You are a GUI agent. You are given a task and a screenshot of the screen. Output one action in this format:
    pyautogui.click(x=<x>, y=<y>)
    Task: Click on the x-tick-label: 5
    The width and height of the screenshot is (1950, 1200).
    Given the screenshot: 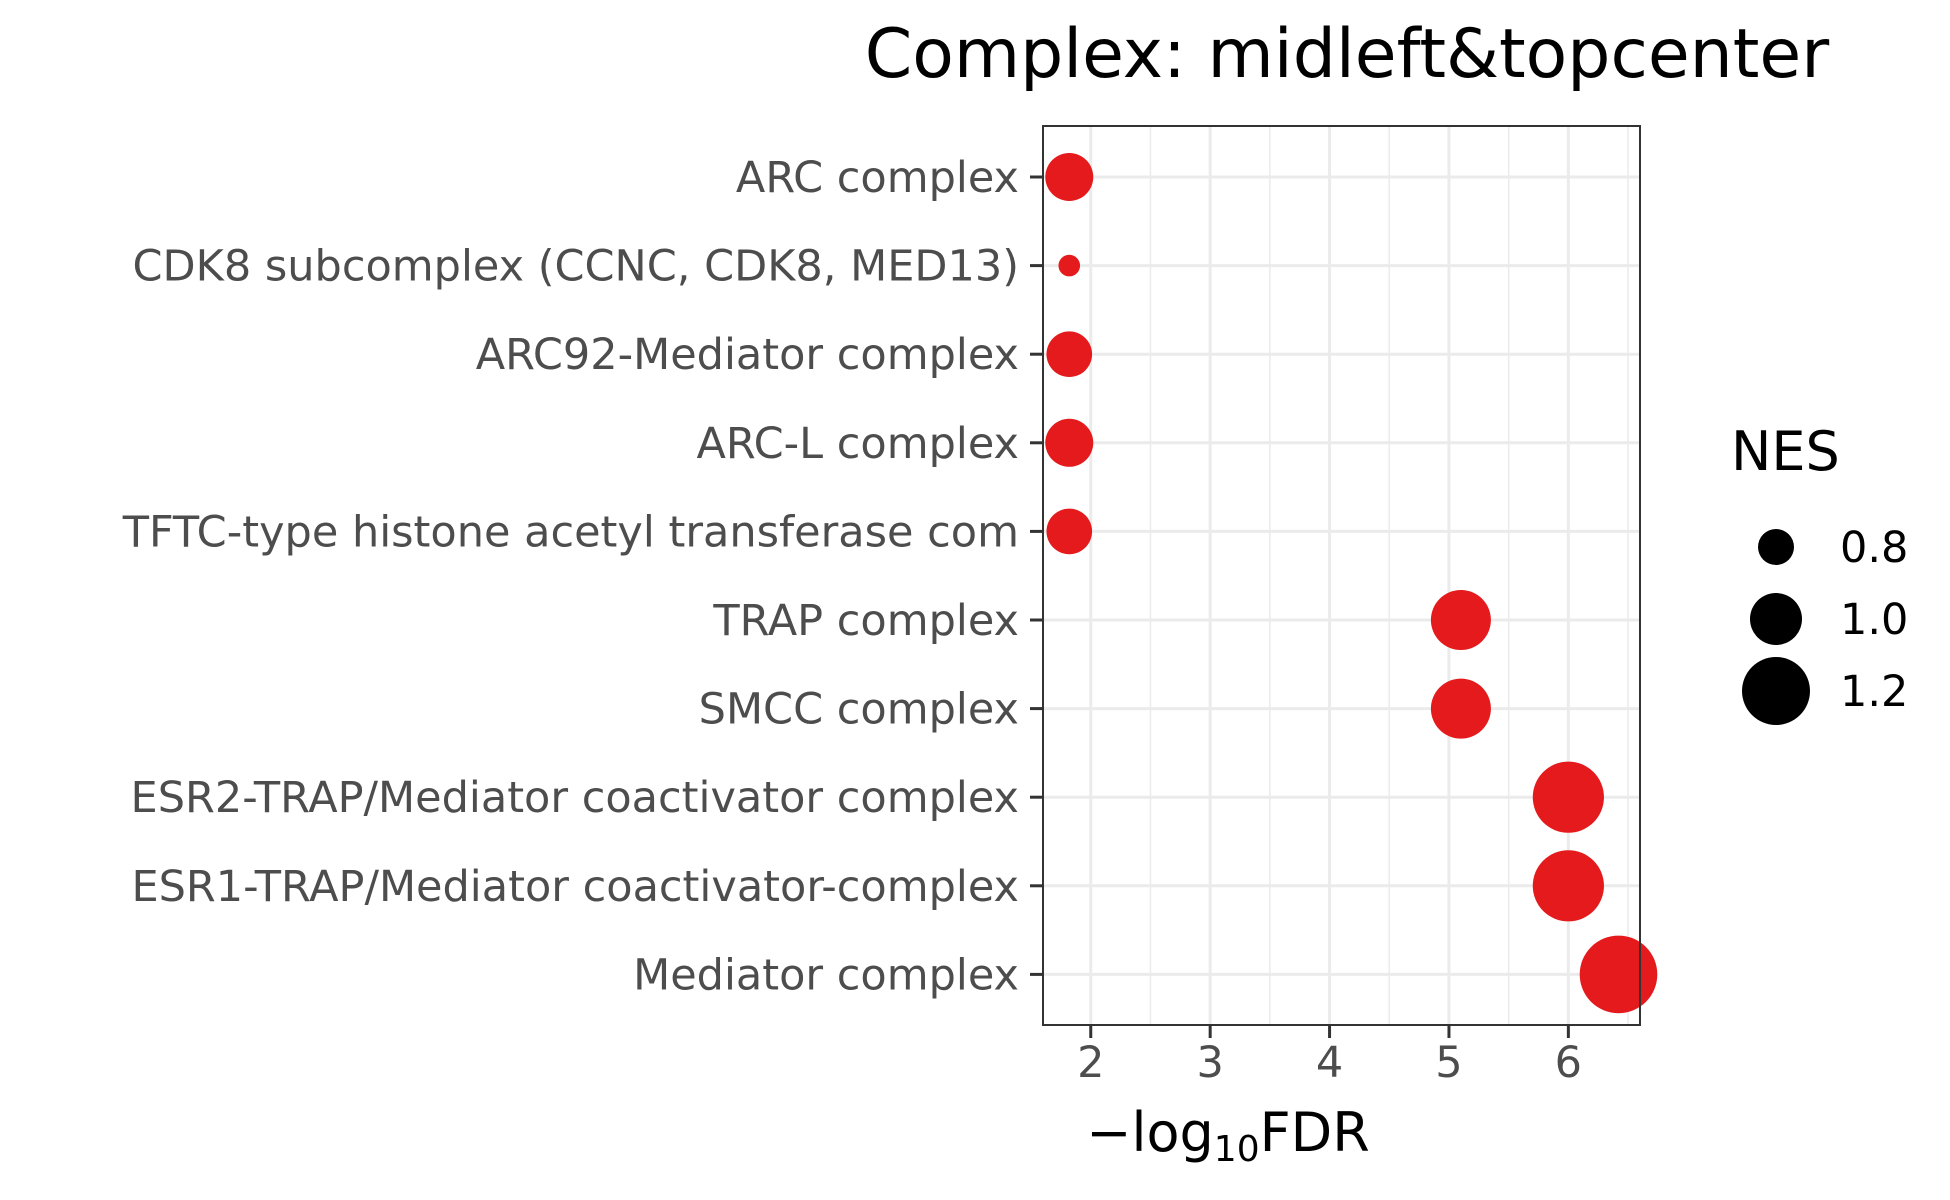 What is the action you would take?
    pyautogui.click(x=1448, y=1063)
    